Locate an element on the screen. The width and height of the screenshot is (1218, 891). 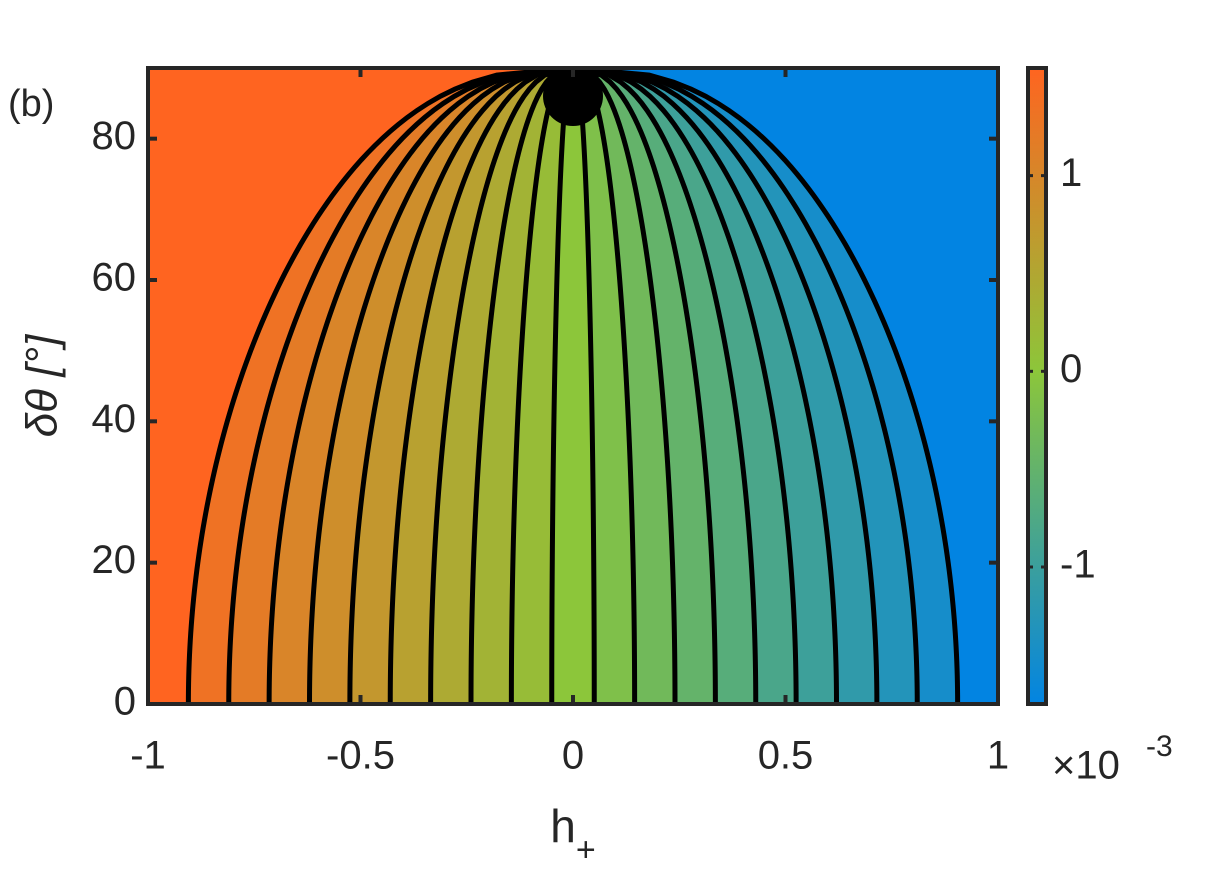
convergence-point is located at coordinates (573, 97).